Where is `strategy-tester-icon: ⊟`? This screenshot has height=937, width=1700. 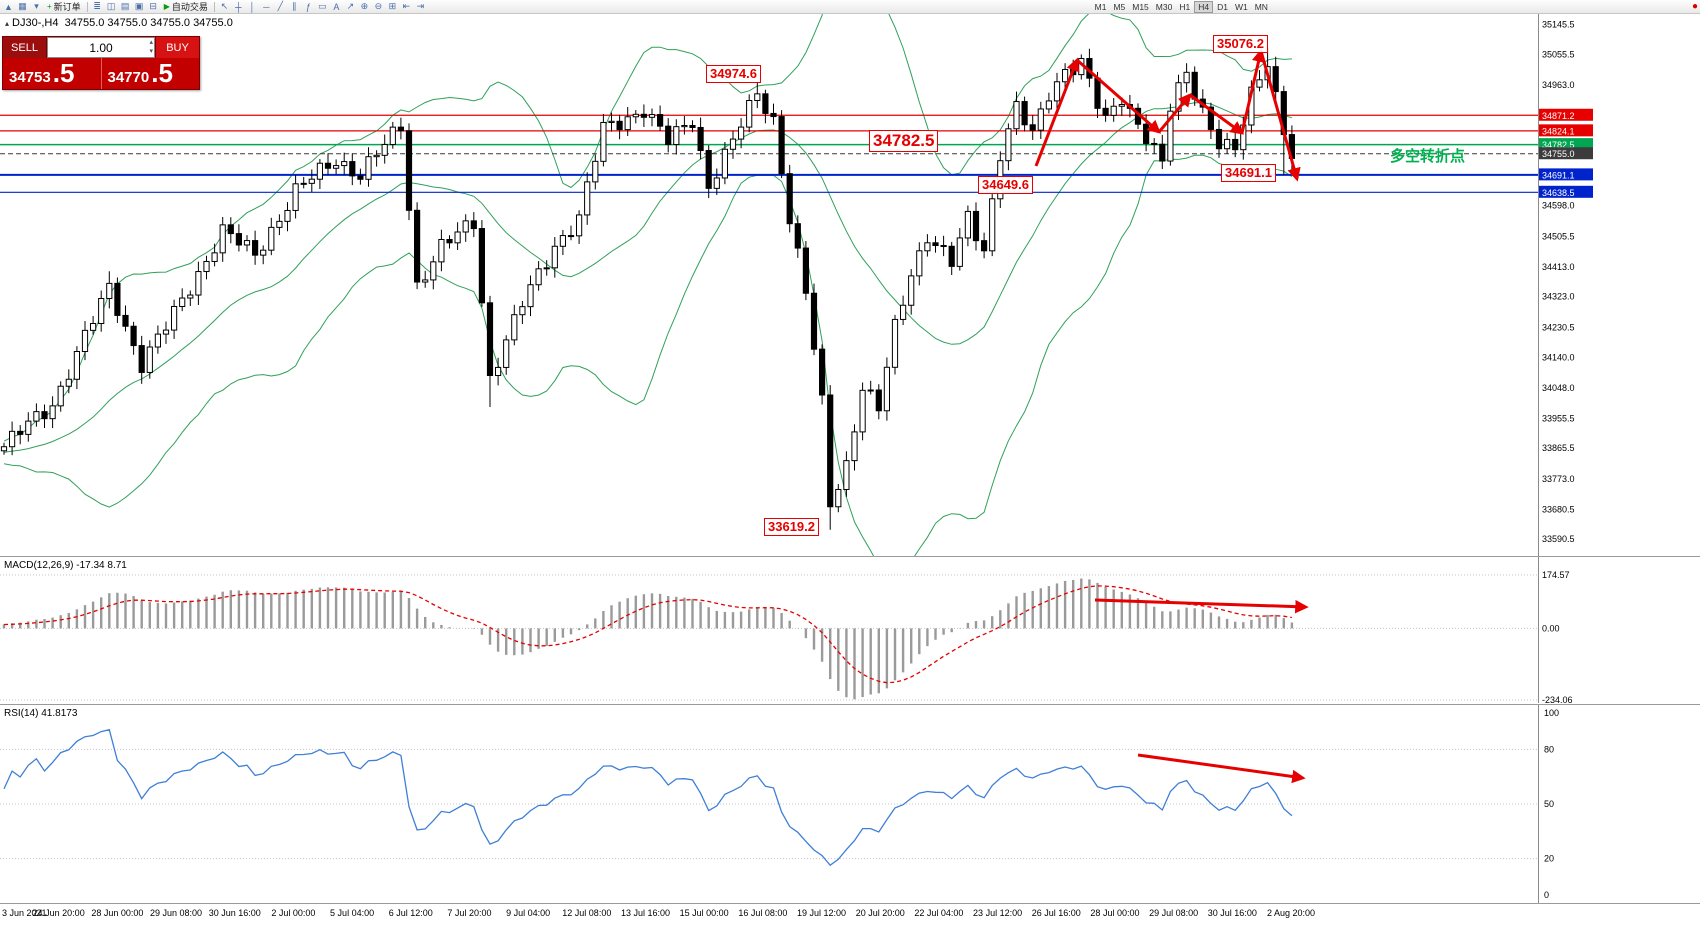 strategy-tester-icon: ⊟ is located at coordinates (153, 6).